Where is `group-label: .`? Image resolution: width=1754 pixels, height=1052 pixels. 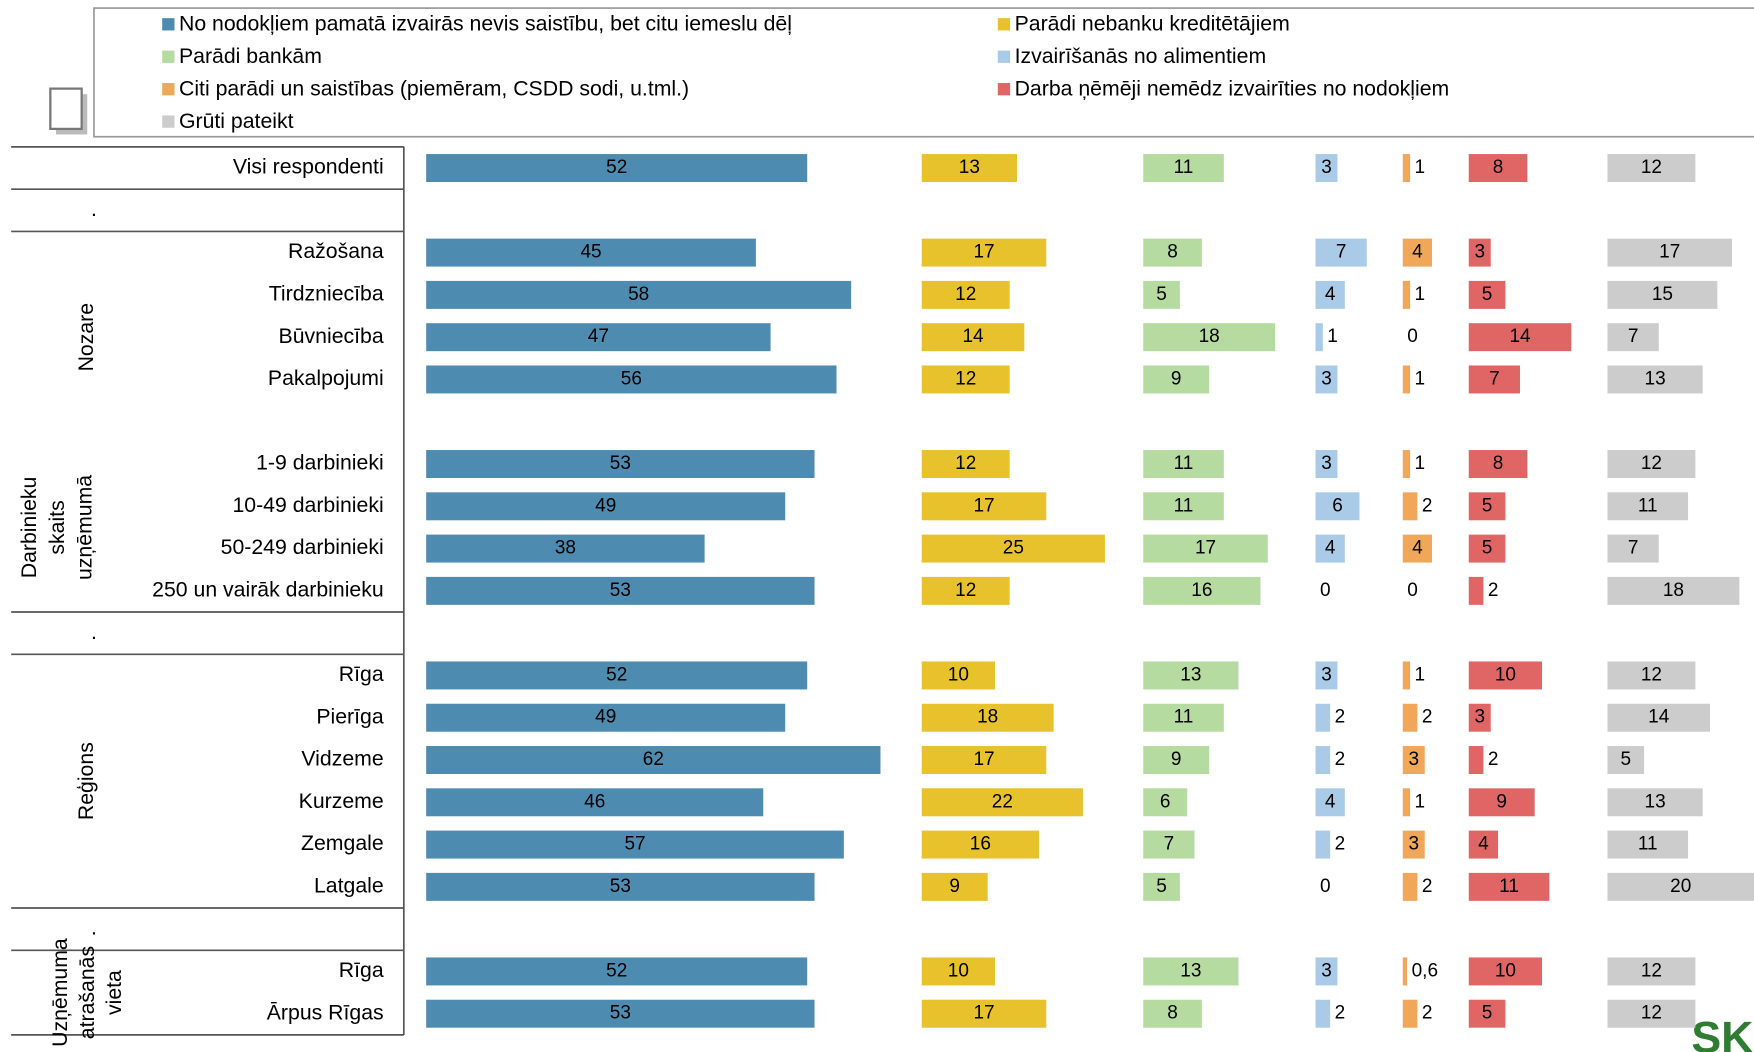
group-label: . is located at coordinates (94, 632).